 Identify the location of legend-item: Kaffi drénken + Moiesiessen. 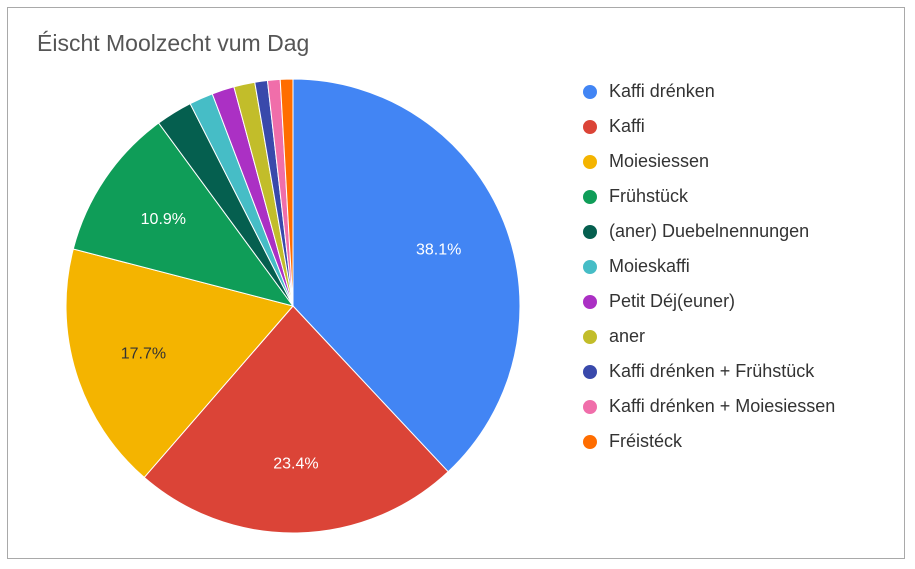
(709, 406).